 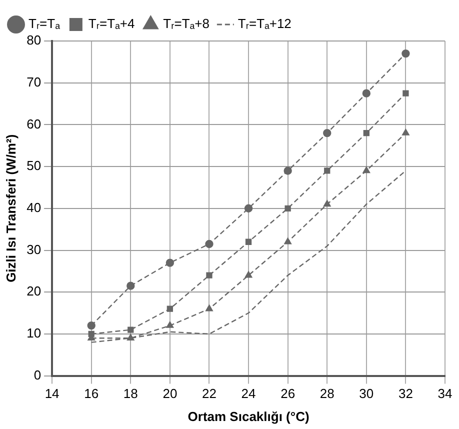 What do you see at coordinates (170, 394) in the screenshot?
I see `x-tick-label: 20` at bounding box center [170, 394].